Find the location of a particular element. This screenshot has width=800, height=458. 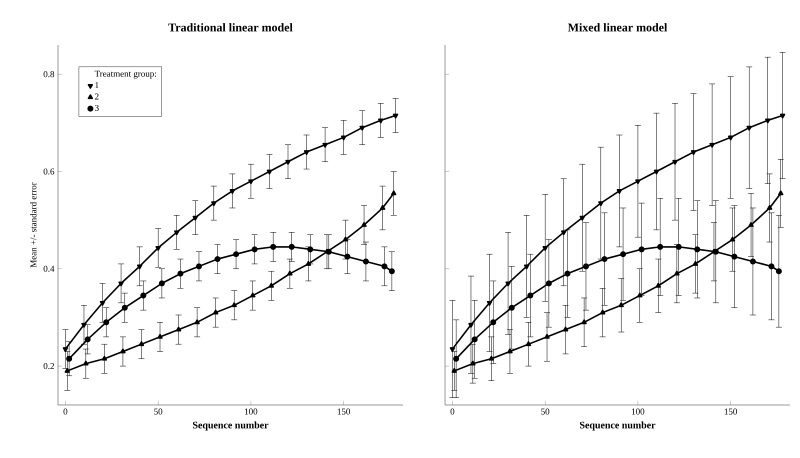

chart-title: Traditional linear model is located at coordinates (230, 27).